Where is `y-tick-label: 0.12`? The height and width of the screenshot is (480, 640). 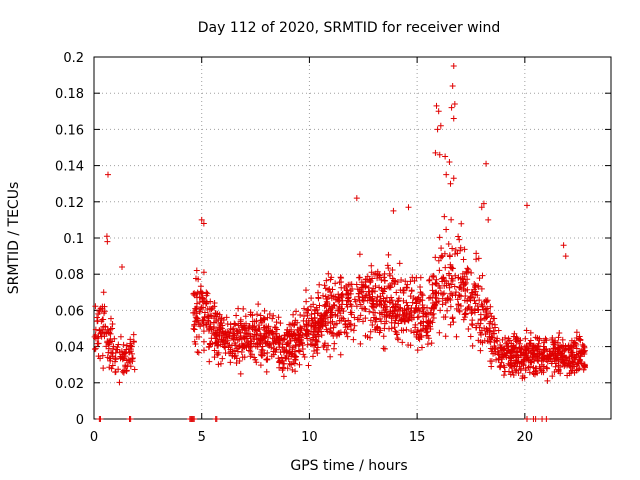 y-tick-label: 0.12 is located at coordinates (69, 203).